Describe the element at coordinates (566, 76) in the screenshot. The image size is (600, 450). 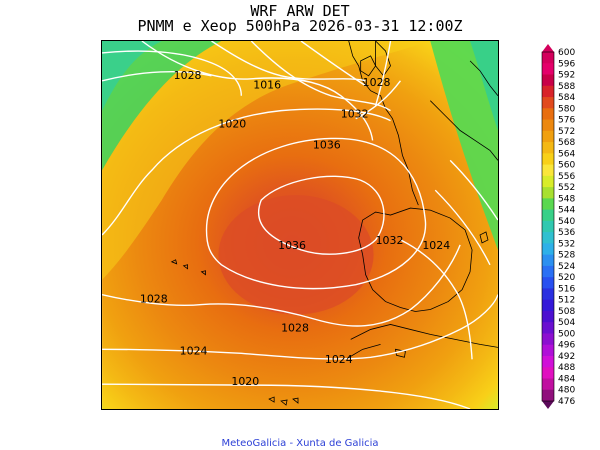
I see `legend-level-label: 592` at that location.